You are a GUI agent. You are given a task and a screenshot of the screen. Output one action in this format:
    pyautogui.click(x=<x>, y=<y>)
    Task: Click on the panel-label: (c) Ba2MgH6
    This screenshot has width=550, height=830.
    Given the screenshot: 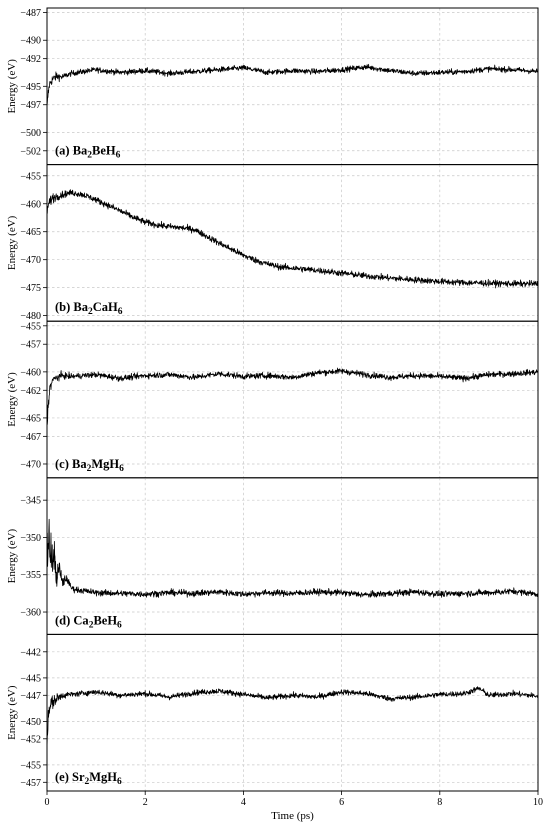 What is the action you would take?
    pyautogui.click(x=89, y=465)
    